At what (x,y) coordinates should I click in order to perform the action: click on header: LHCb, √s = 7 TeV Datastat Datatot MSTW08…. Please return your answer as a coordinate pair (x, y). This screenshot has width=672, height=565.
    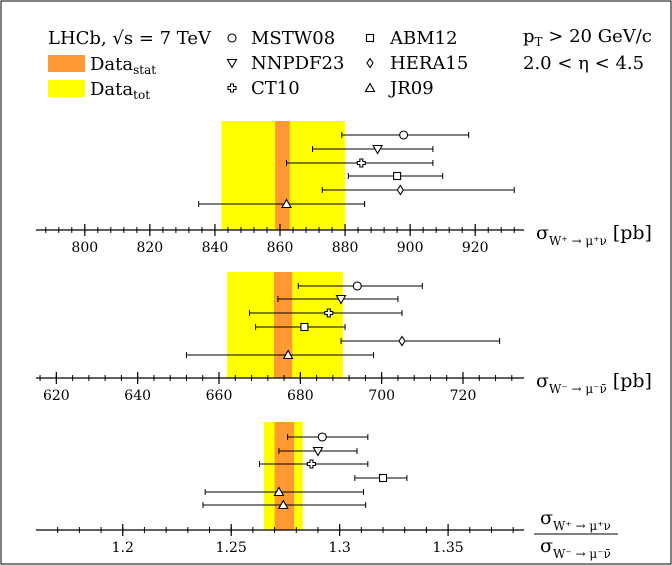
    Looking at the image, I should click on (350, 64).